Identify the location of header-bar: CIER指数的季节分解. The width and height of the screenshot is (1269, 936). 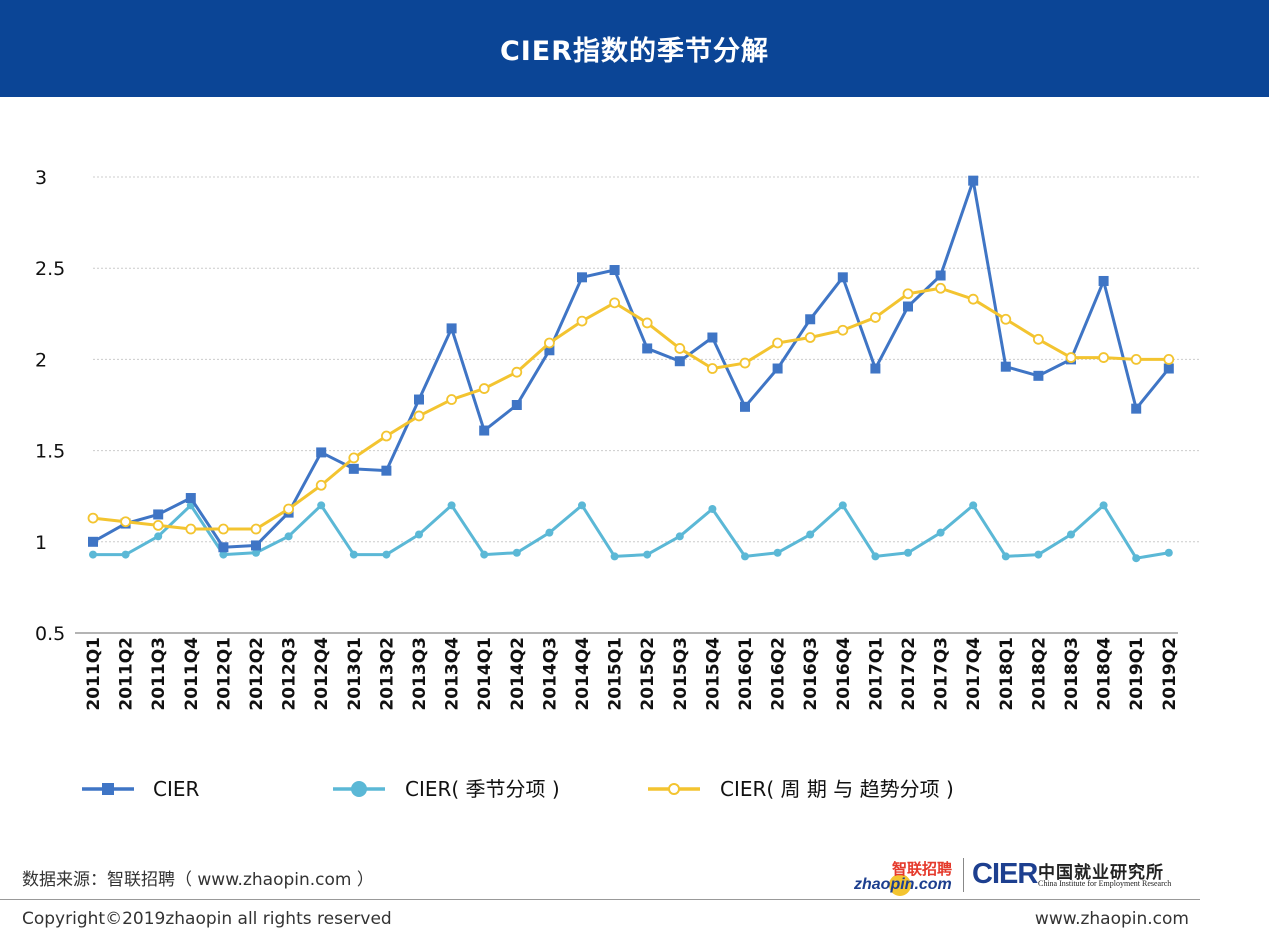
(634, 48).